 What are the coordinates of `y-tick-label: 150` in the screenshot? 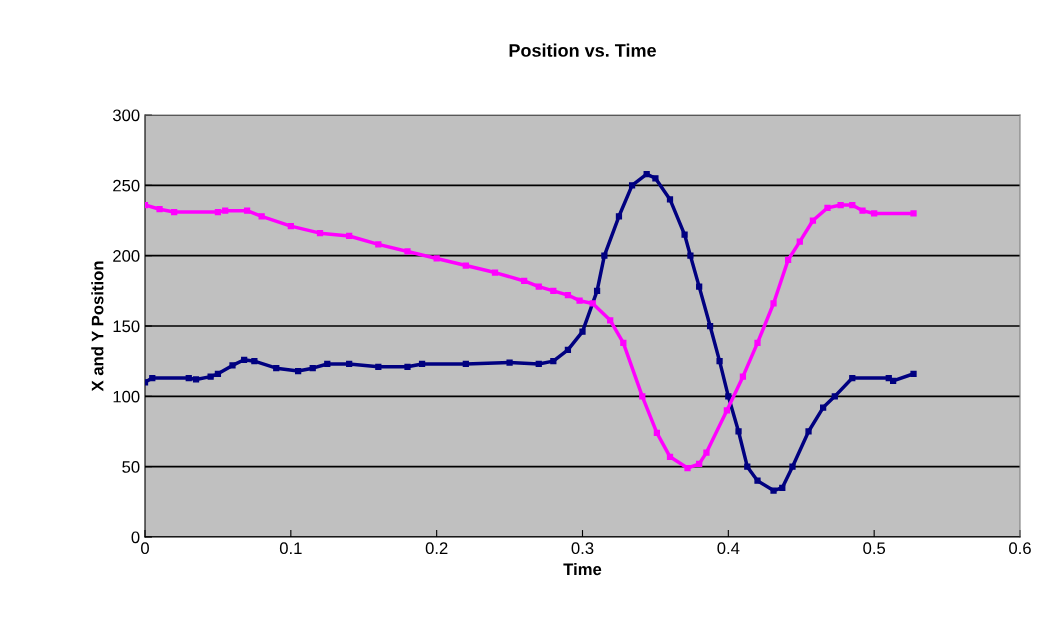 It's located at (126, 326).